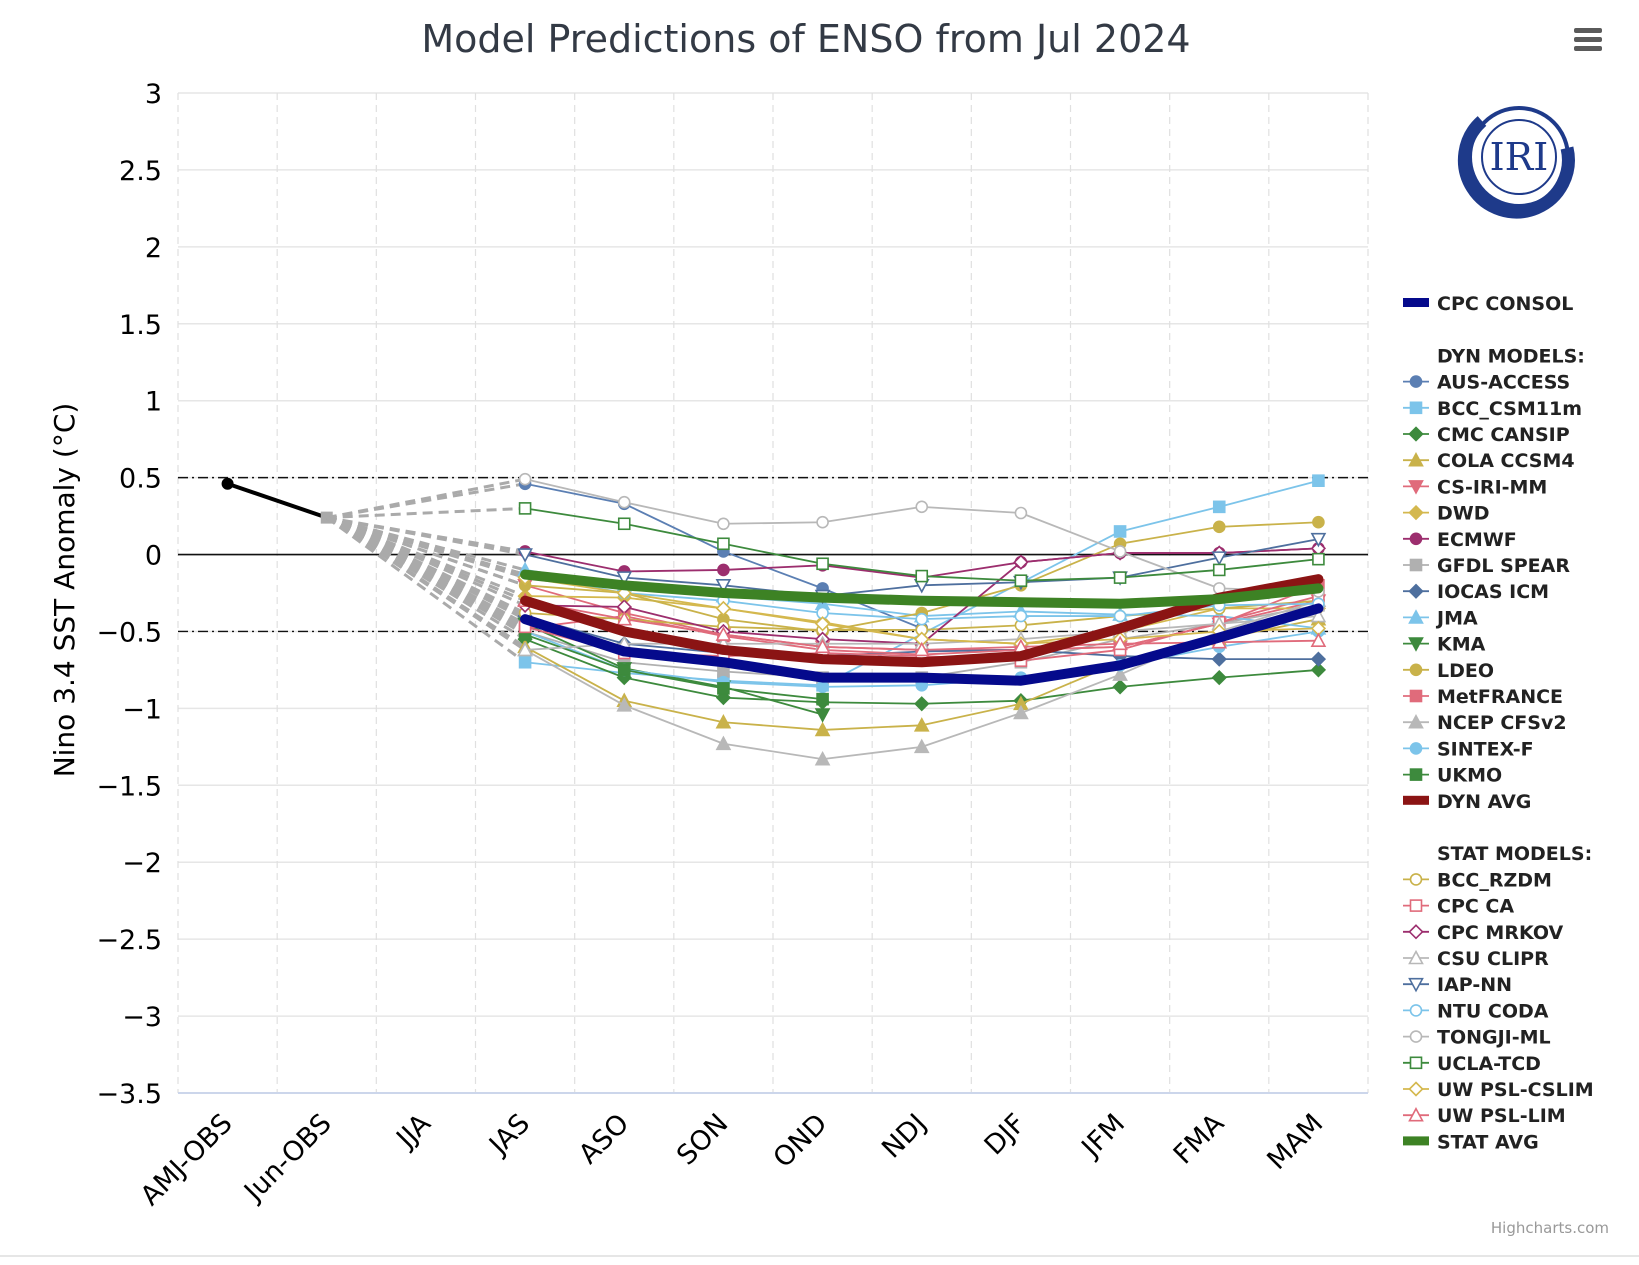 This screenshot has height=1265, width=1639. I want to click on legend-swatch, so click(1416, 302).